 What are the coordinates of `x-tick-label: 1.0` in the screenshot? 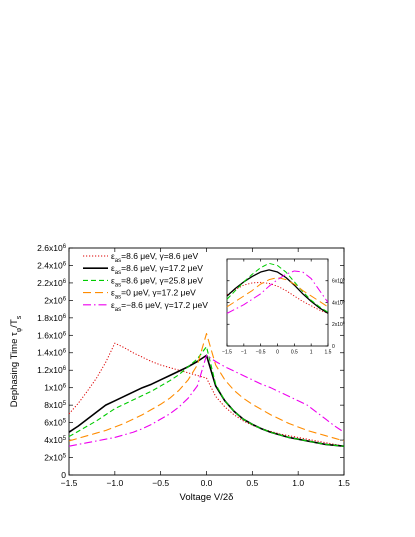 It's located at (298, 483).